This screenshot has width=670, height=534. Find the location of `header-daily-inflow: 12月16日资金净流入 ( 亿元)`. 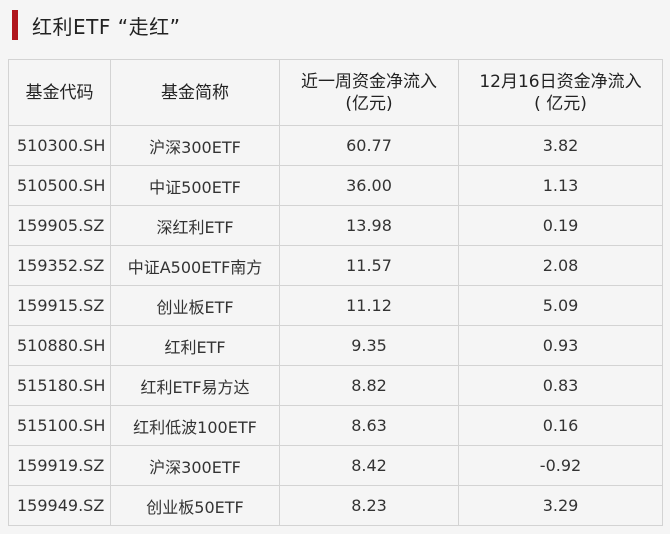

header-daily-inflow: 12月16日资金净流入 ( 亿元) is located at coordinates (560, 92).